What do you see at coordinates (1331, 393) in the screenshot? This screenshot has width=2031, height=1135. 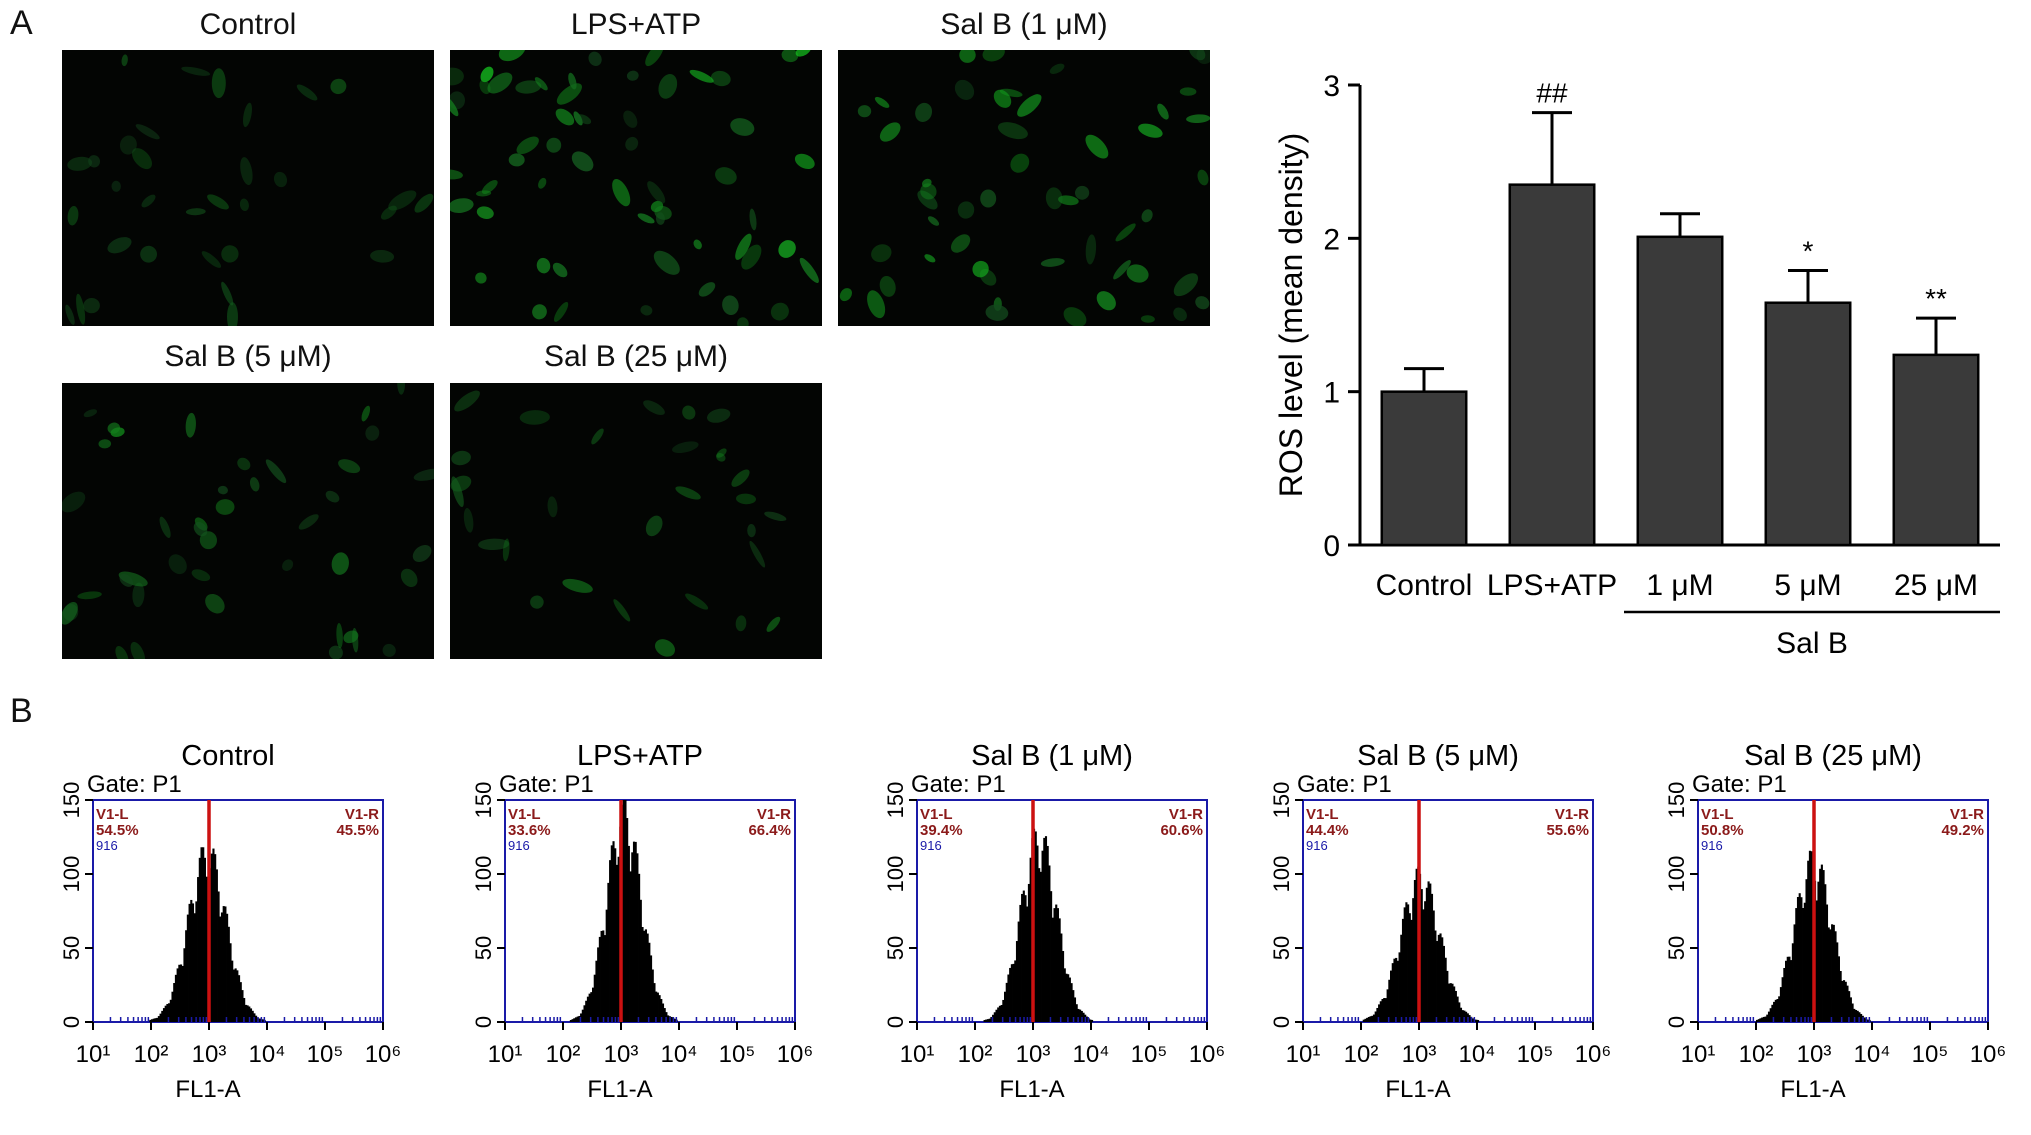 I see `y-tick-label: 1` at bounding box center [1331, 393].